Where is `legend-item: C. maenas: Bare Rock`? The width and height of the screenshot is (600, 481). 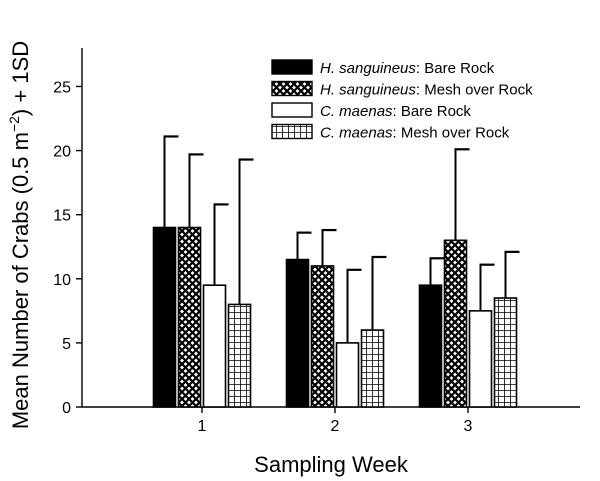 legend-item: C. maenas: Bare Rock is located at coordinates (371, 111).